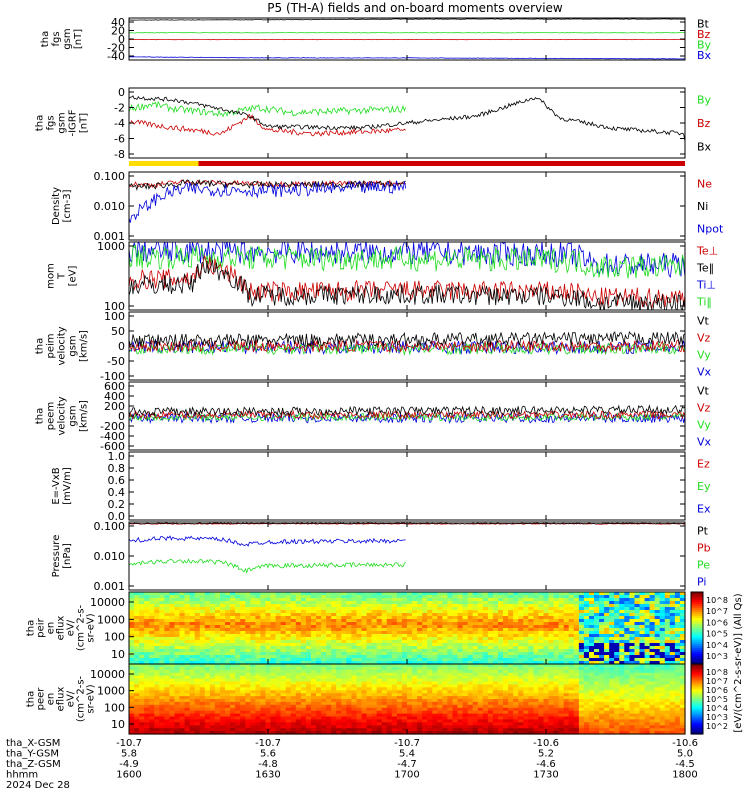  Describe the element at coordinates (407, 548) in the screenshot. I see `panel-series` at that location.